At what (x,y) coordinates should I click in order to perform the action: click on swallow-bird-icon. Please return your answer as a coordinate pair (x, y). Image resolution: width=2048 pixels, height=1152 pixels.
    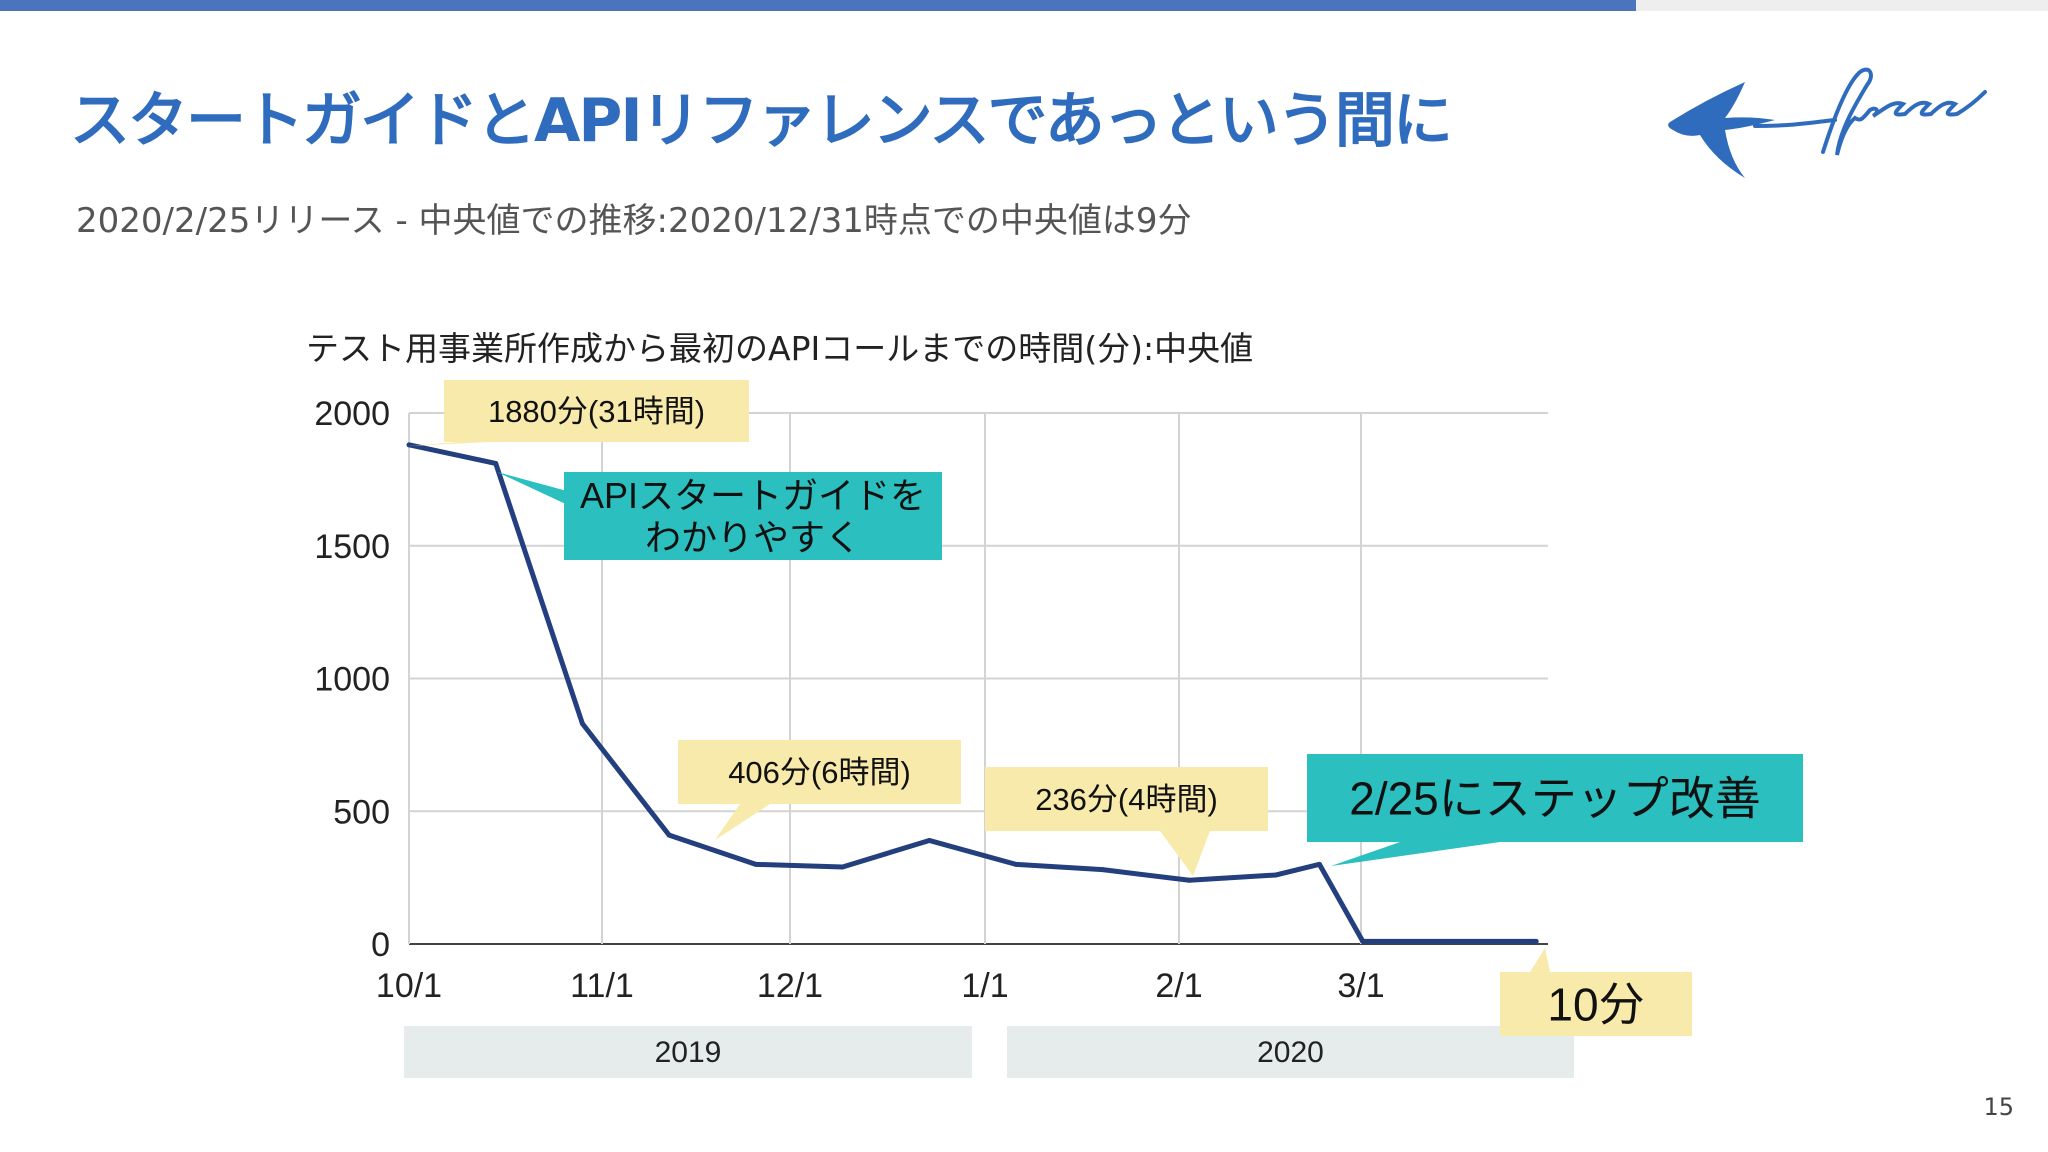
    Looking at the image, I should click on (1721, 130).